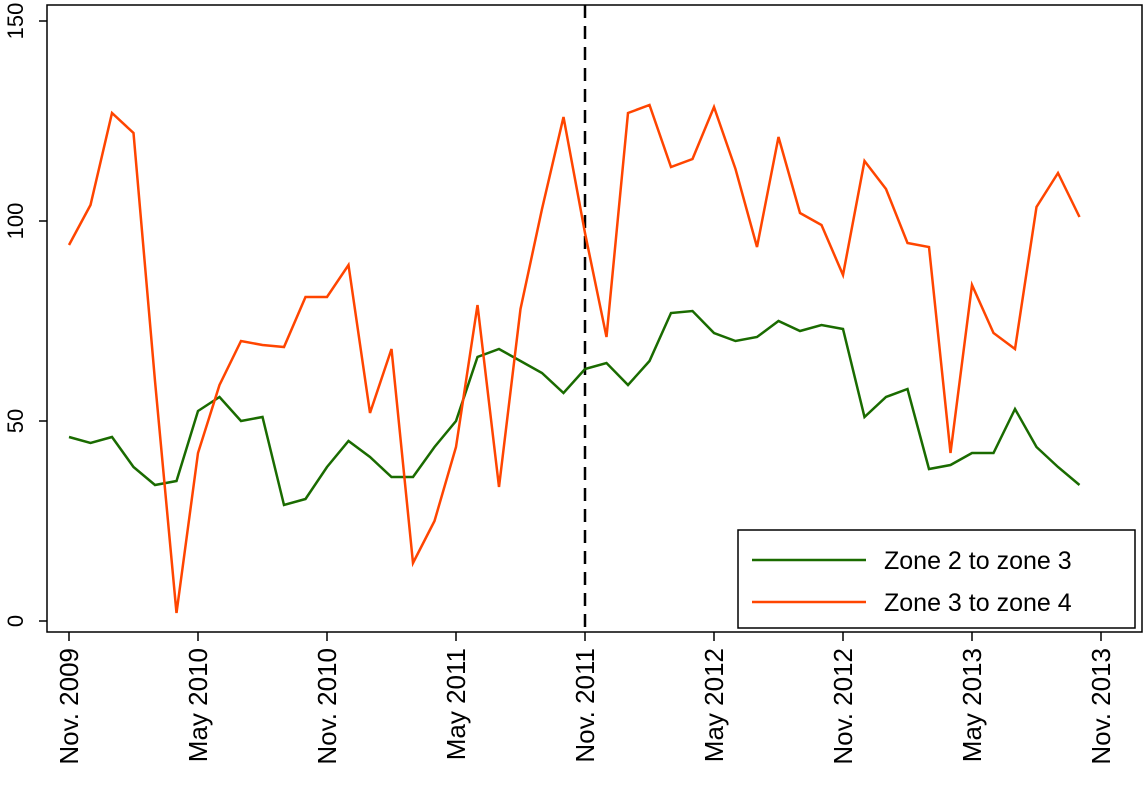 Image resolution: width=1145 pixels, height=800 pixels. Describe the element at coordinates (25, 315) in the screenshot. I see `y-axis: 0 50 100 150` at that location.